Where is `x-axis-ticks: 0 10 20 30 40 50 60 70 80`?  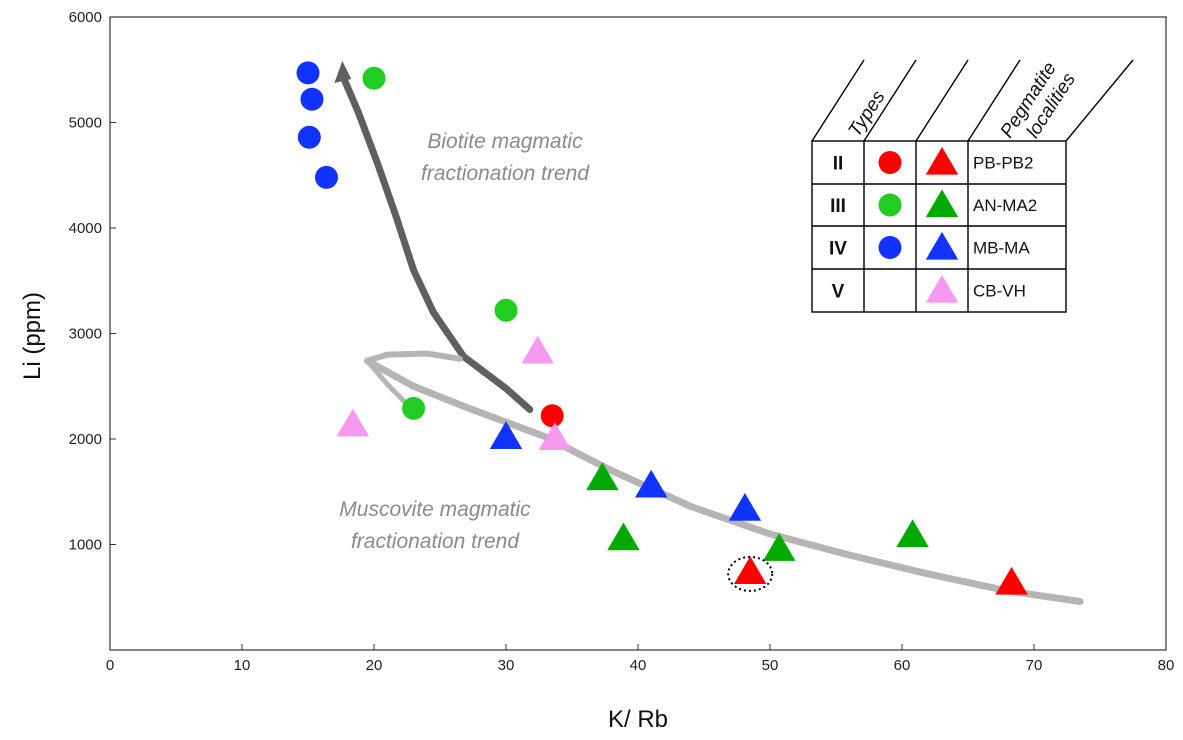 x-axis-ticks: 0 10 20 30 40 50 60 70 80 is located at coordinates (640, 659).